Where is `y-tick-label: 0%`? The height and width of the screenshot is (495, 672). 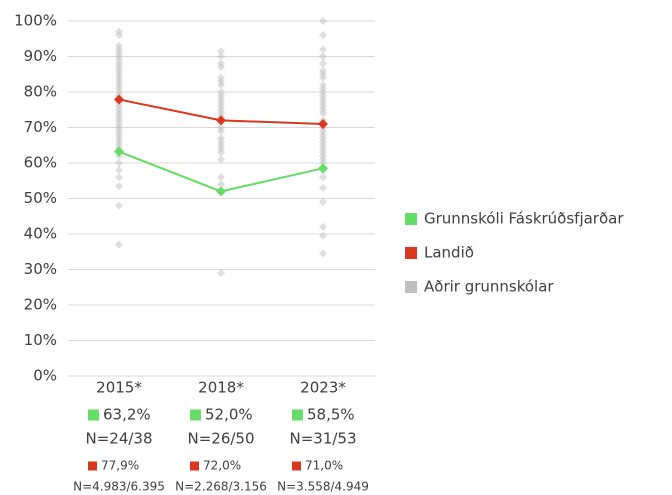
y-tick-label: 0% is located at coordinates (45, 376).